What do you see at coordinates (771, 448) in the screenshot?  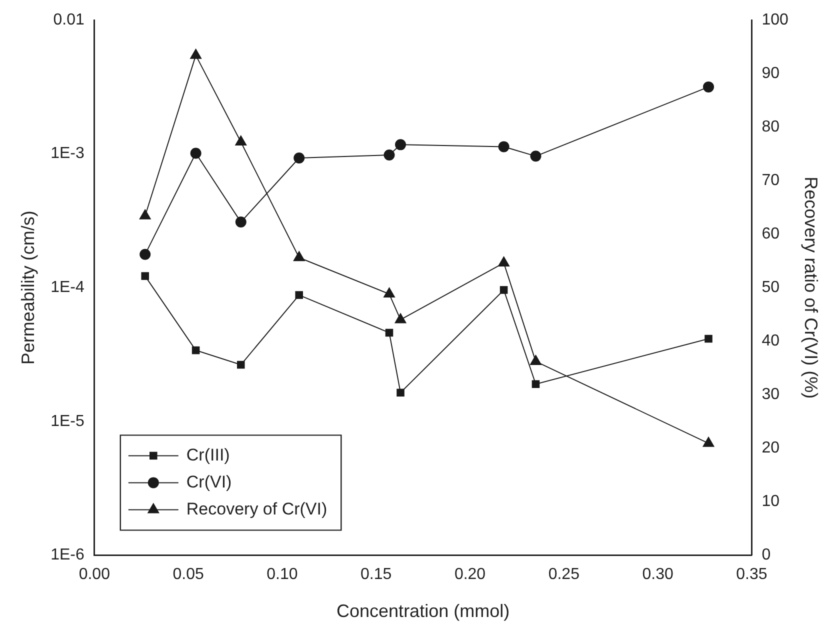 I see `y2-tick-label: 20` at bounding box center [771, 448].